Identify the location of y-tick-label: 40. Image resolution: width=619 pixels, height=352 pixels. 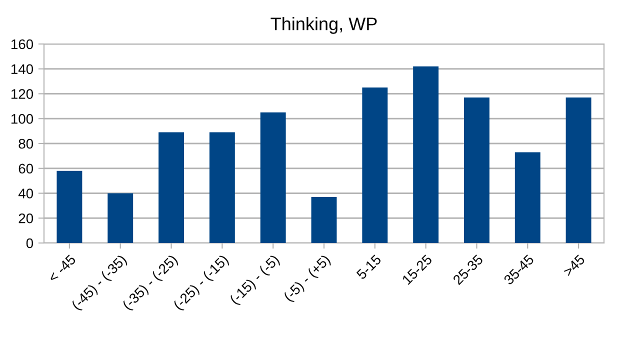
(26, 193).